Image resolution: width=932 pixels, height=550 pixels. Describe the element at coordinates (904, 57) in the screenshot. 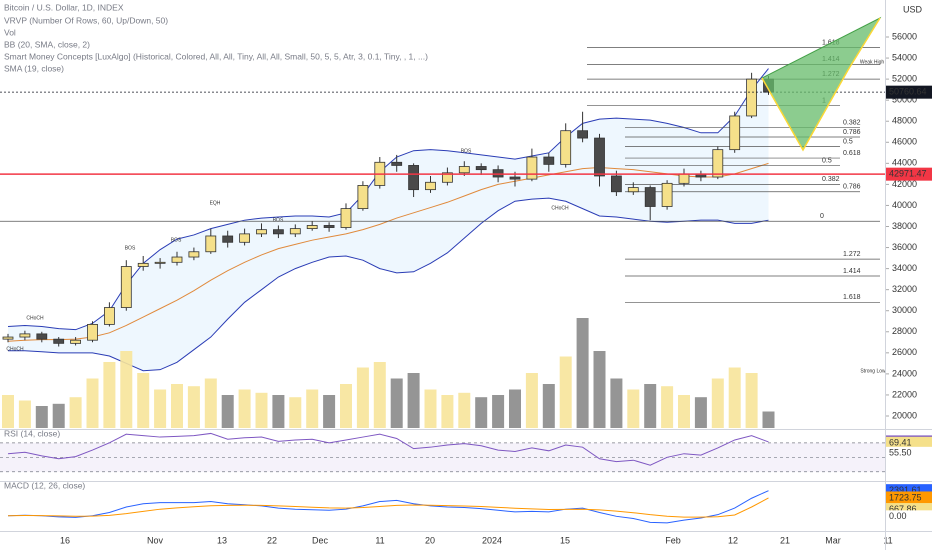

I see `y-tick-label: 54000` at that location.